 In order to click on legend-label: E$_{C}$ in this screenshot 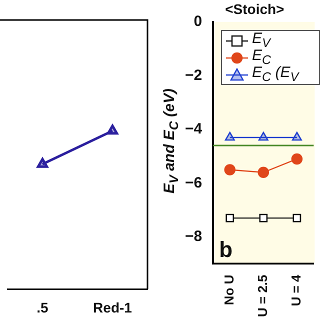, I will do `click(262, 56)`.